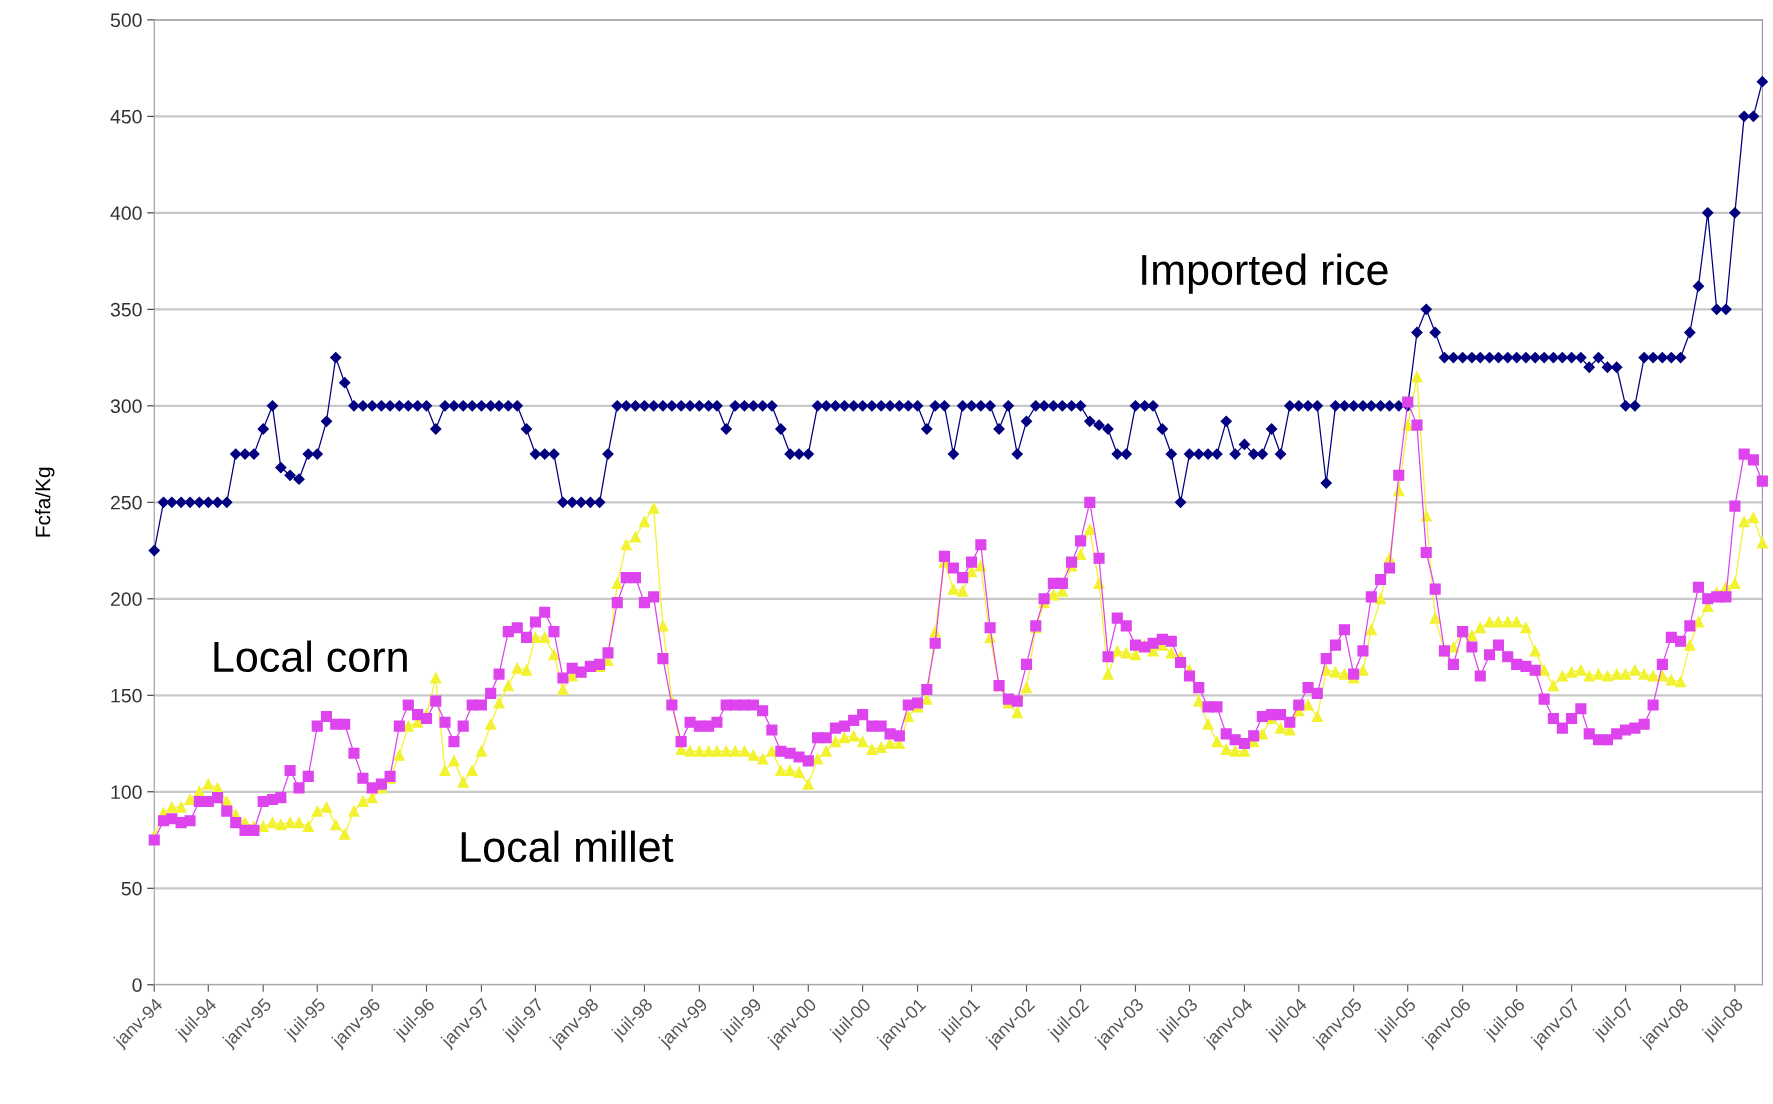 The height and width of the screenshot is (1104, 1773). I want to click on y-tick-label: 0, so click(137, 985).